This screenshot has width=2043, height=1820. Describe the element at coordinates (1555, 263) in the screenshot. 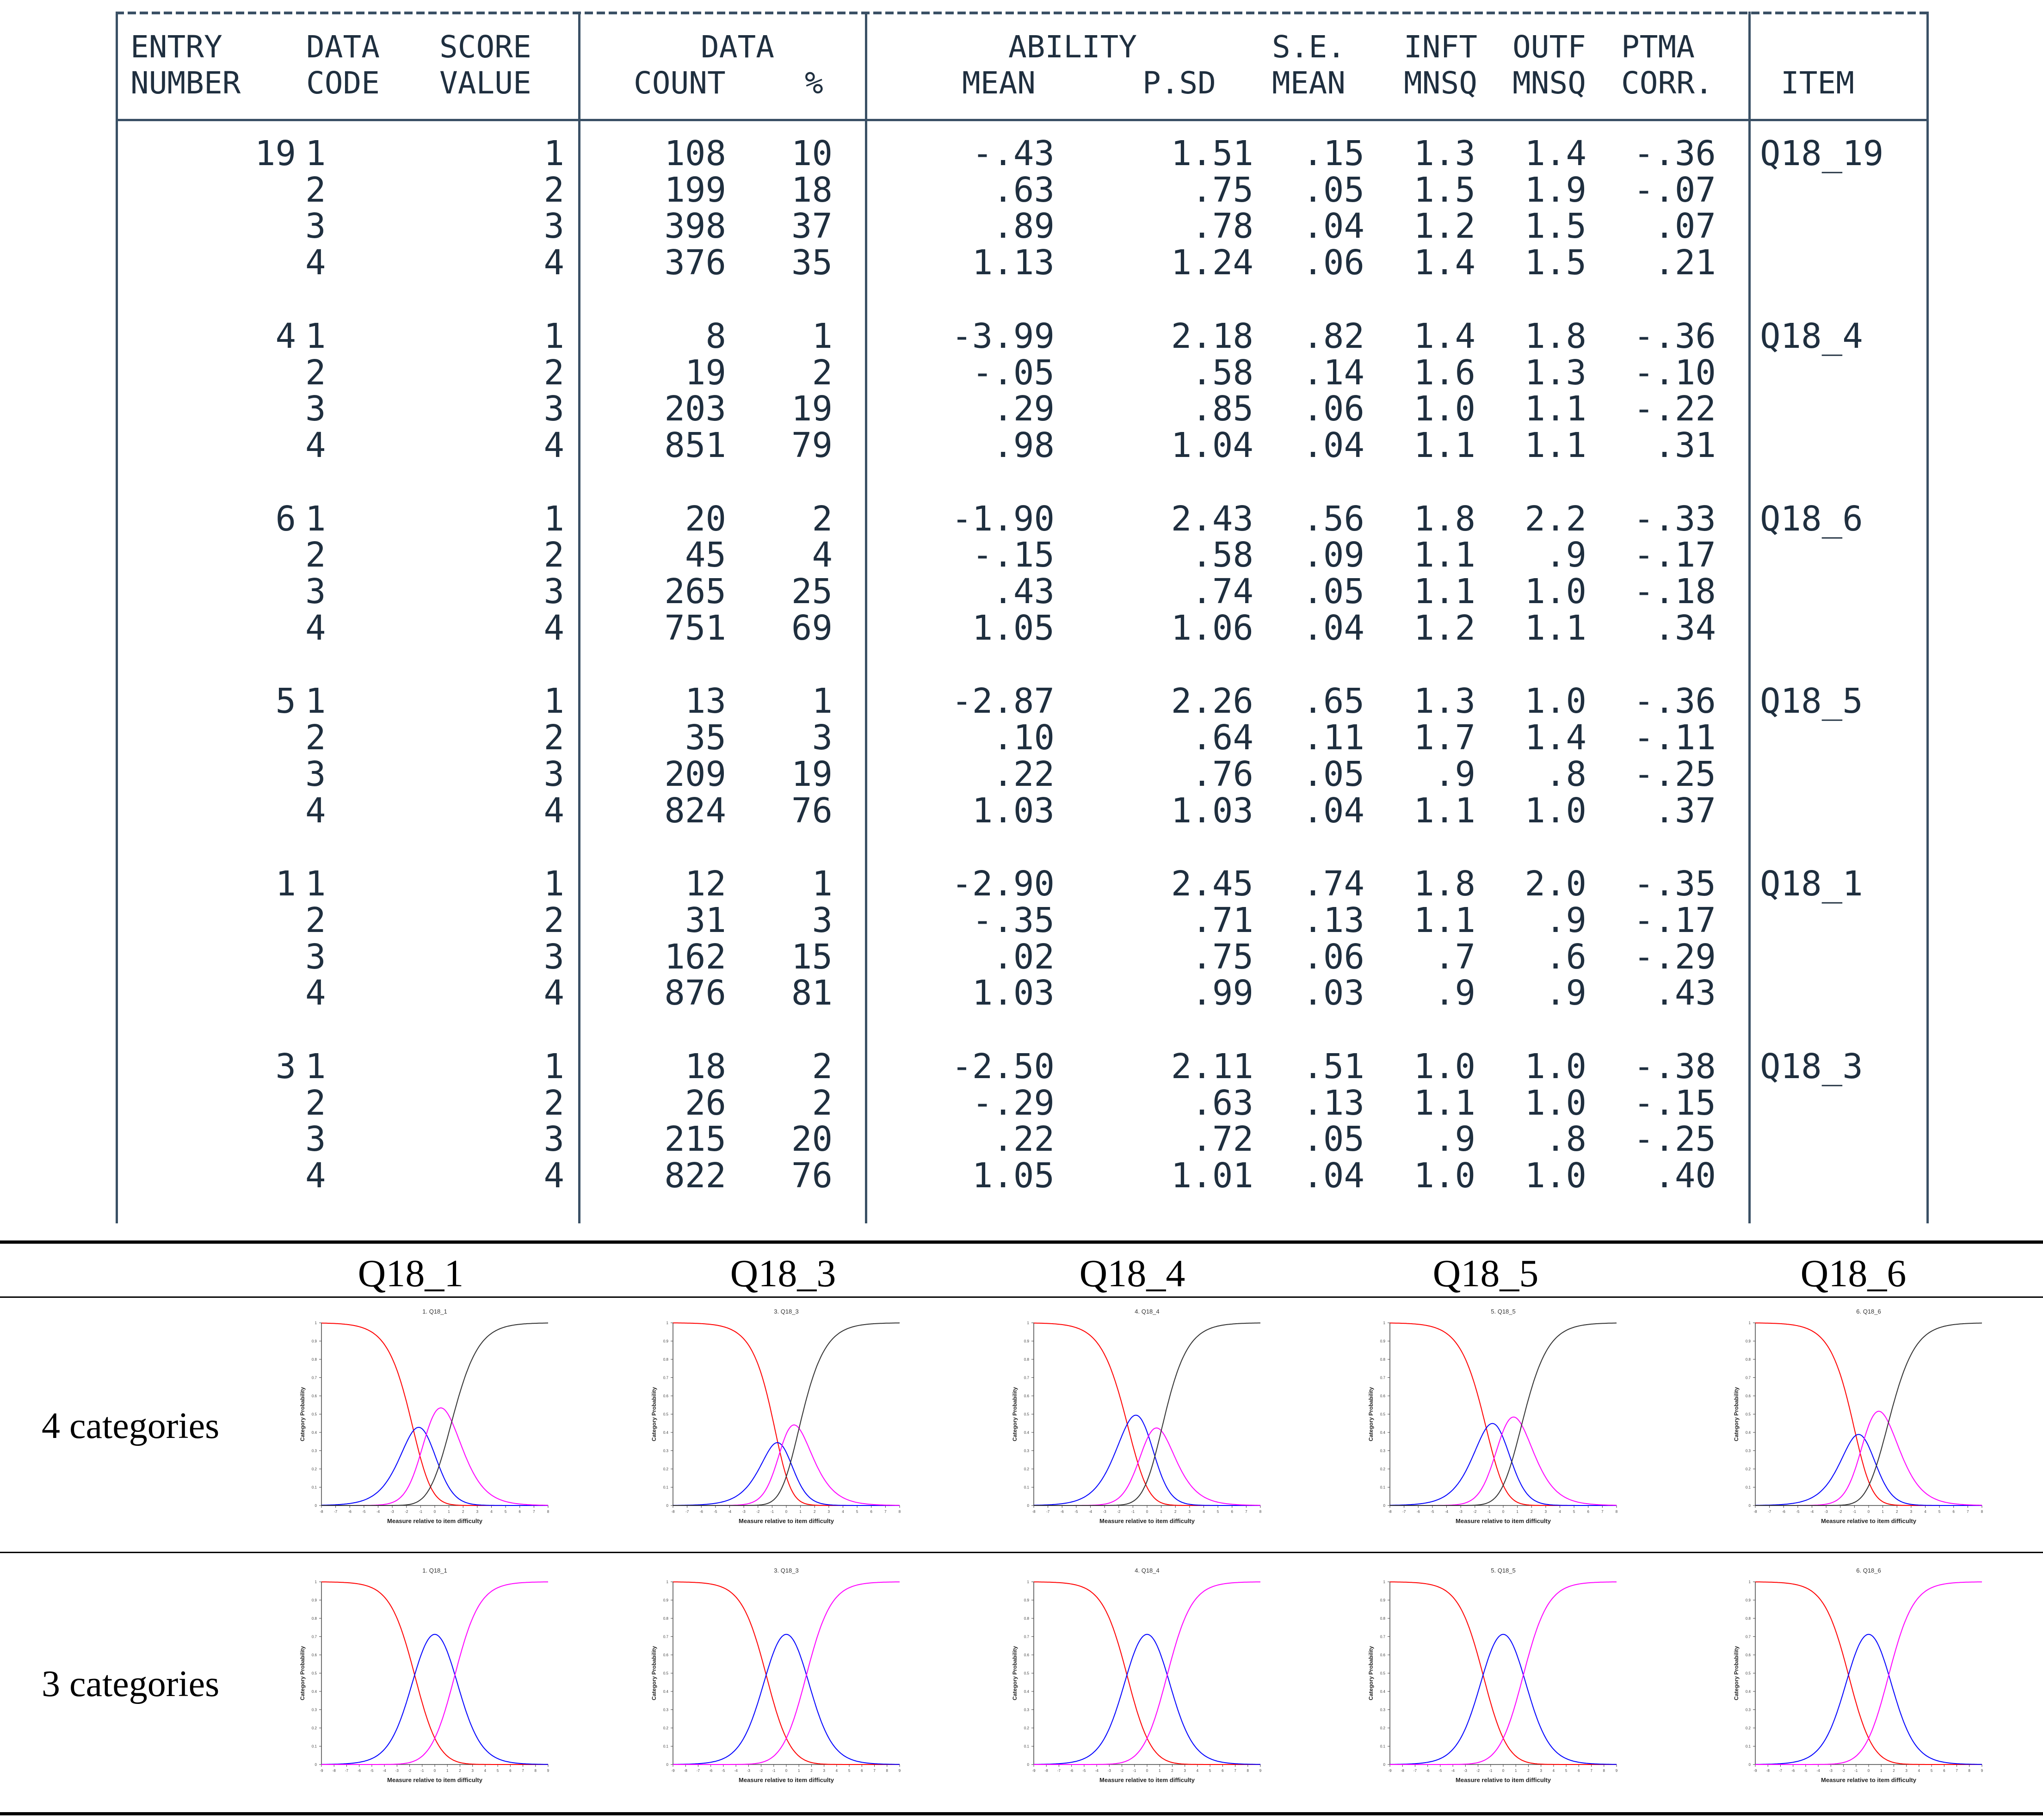

I see `table-cell: 1.5` at that location.